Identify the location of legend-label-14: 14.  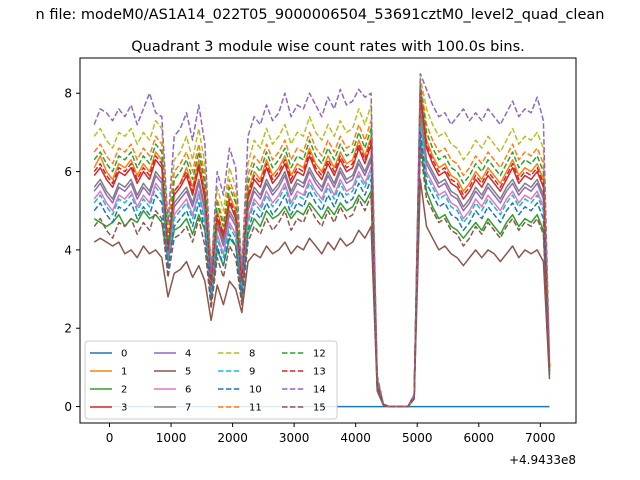
(319, 390).